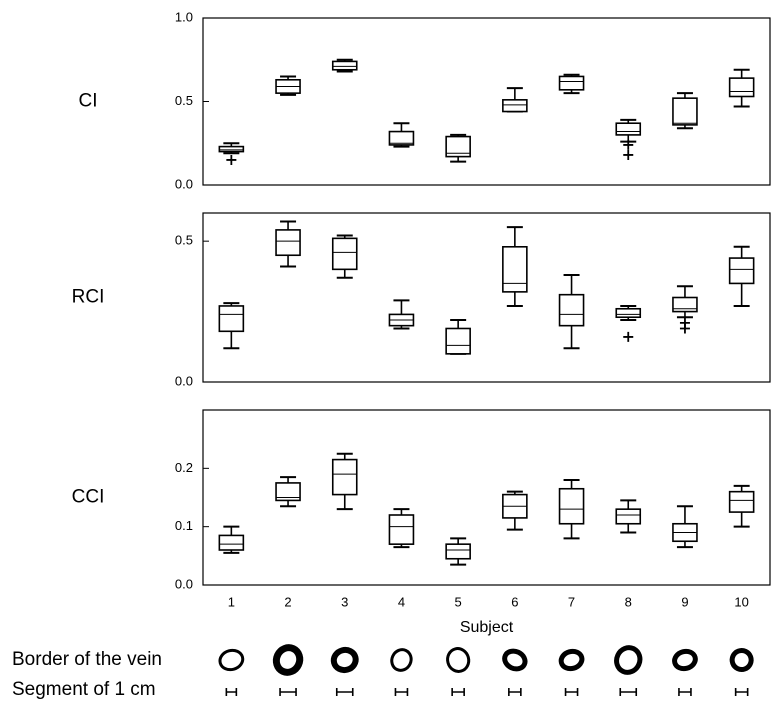  I want to click on x-tick-label: 5, so click(458, 601).